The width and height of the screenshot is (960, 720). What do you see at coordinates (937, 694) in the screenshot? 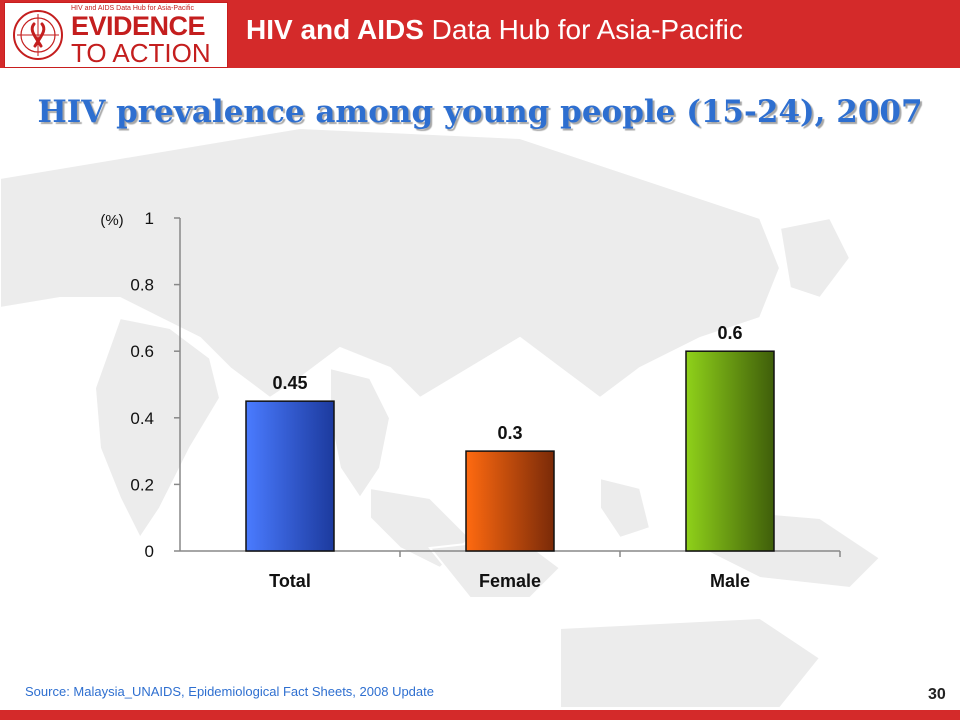
I see `page-number: 30` at bounding box center [937, 694].